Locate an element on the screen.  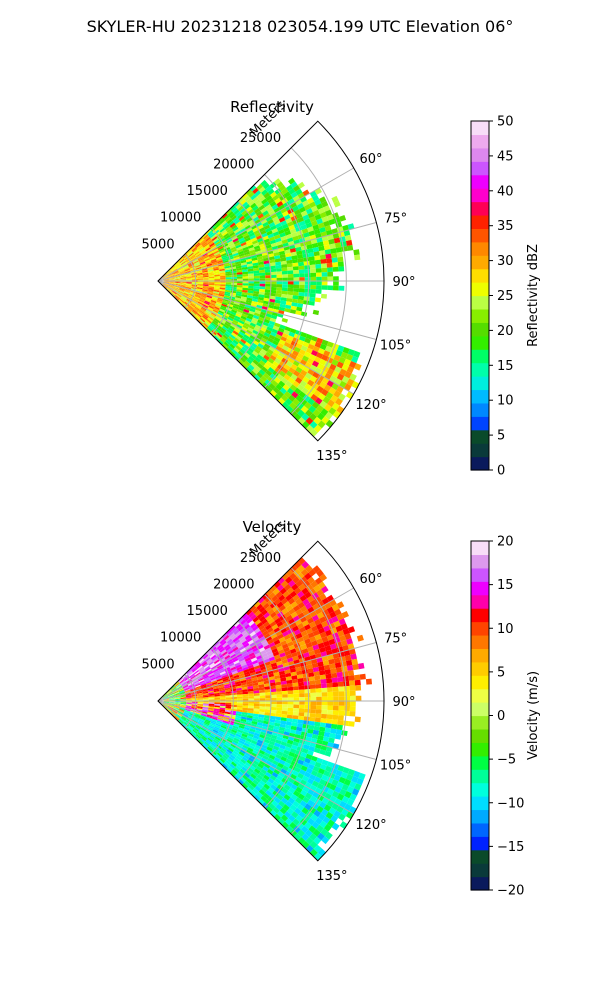
velocity-grid is located at coordinates (271, 701).